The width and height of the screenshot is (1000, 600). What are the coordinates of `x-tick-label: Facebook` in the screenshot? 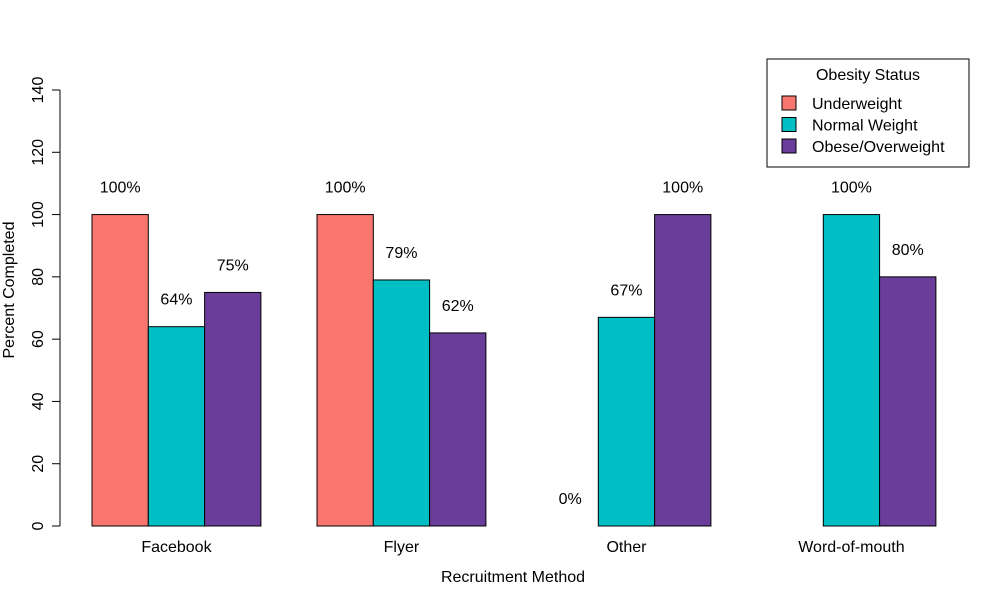 It's located at (176, 547).